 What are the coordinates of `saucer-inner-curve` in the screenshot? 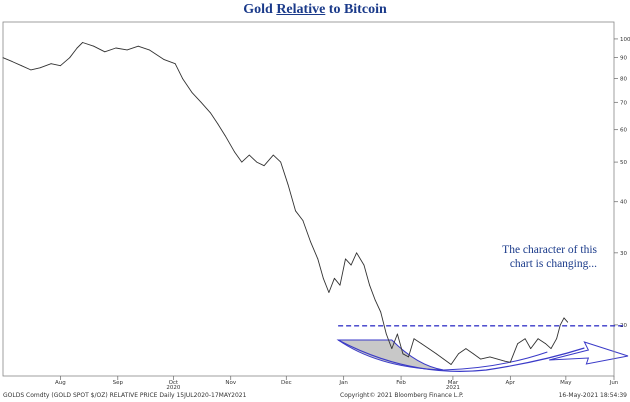 It's located at (495, 361).